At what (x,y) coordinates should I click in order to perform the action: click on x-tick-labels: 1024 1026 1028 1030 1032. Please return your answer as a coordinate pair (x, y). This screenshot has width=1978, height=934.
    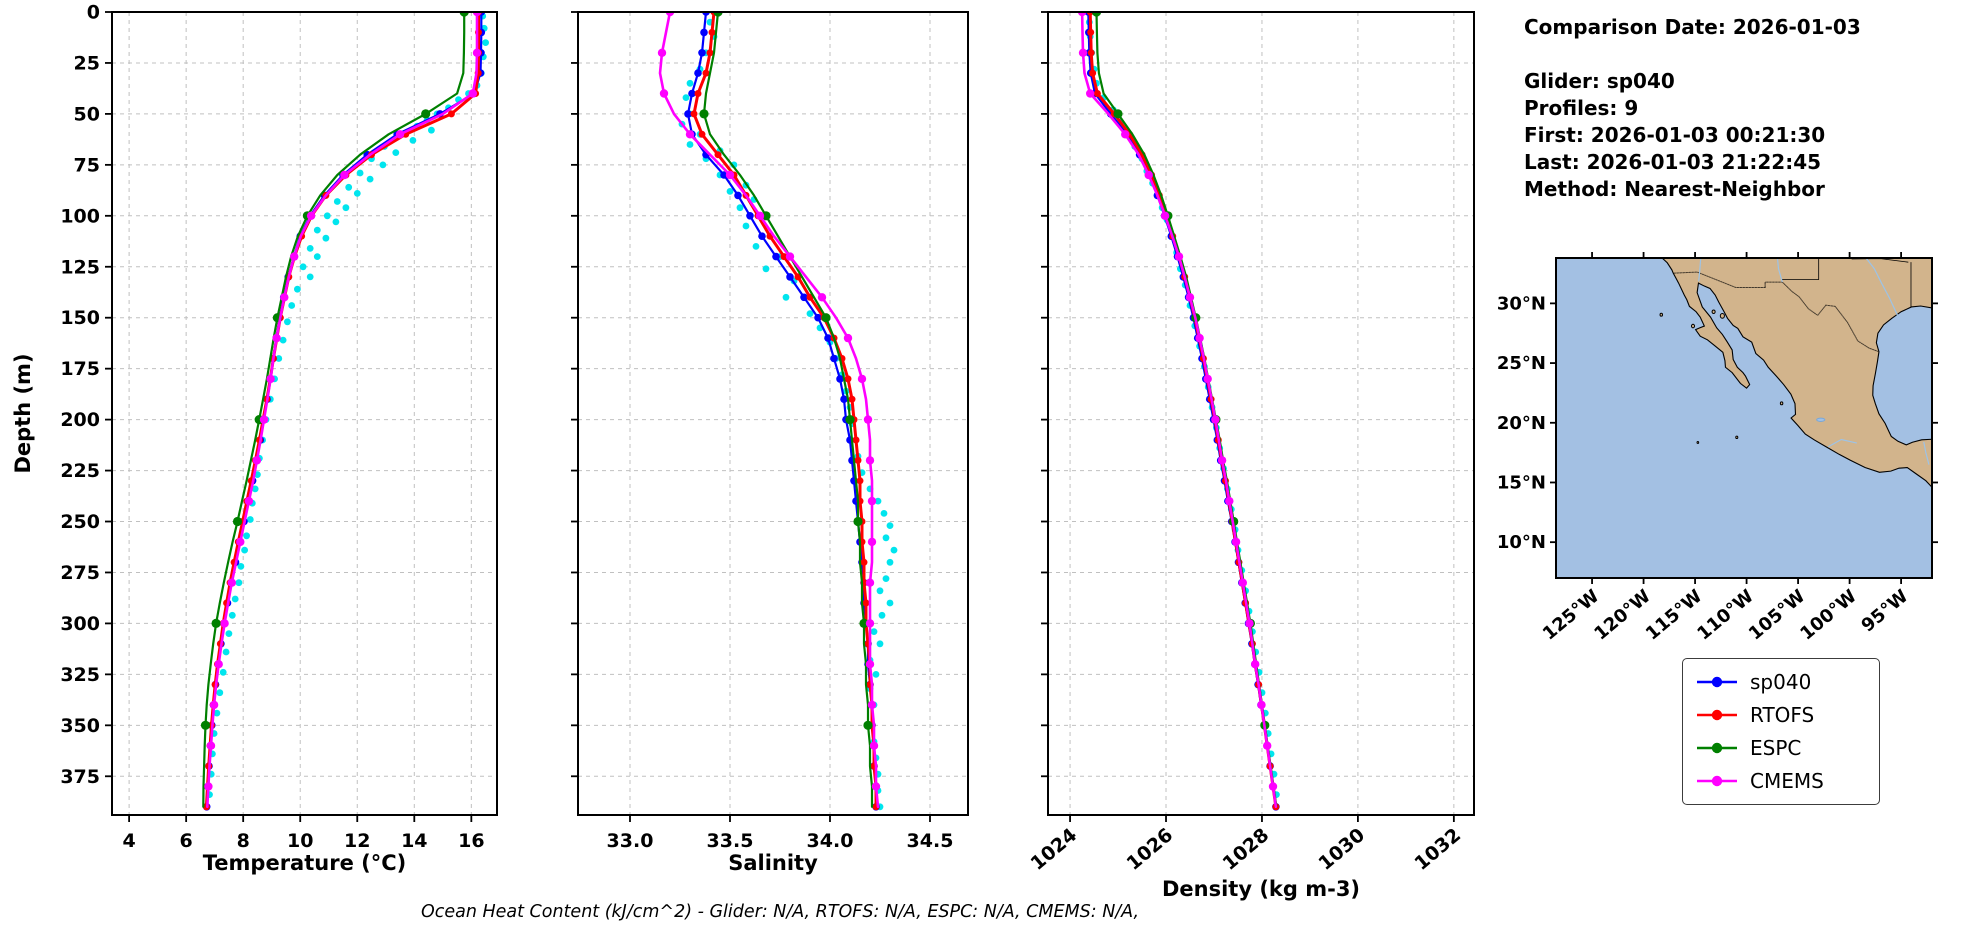
    Looking at the image, I should click on (1246, 845).